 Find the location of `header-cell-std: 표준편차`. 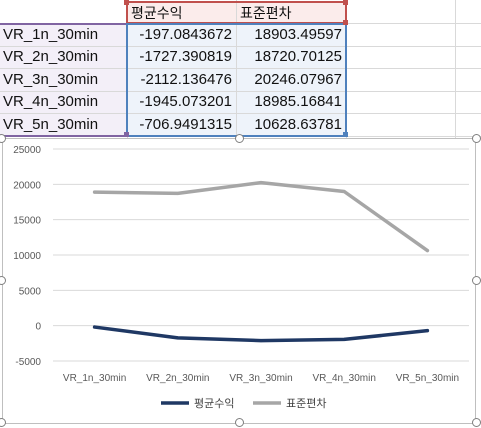

header-cell-std: 표준편차 is located at coordinates (266, 13).